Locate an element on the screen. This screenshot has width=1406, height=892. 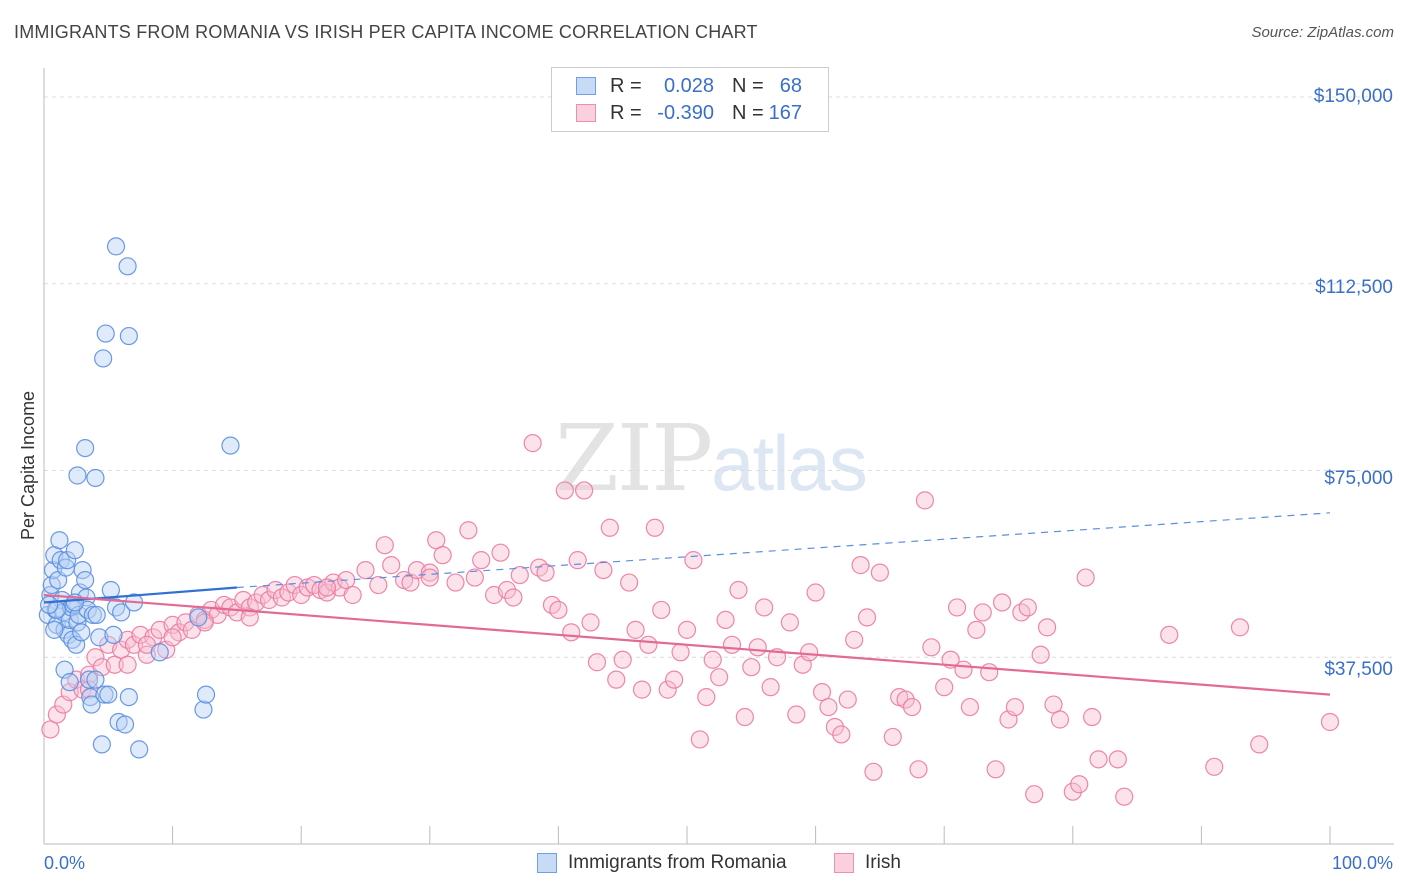
legend-n-value: 167 is located at coordinates (785, 113).